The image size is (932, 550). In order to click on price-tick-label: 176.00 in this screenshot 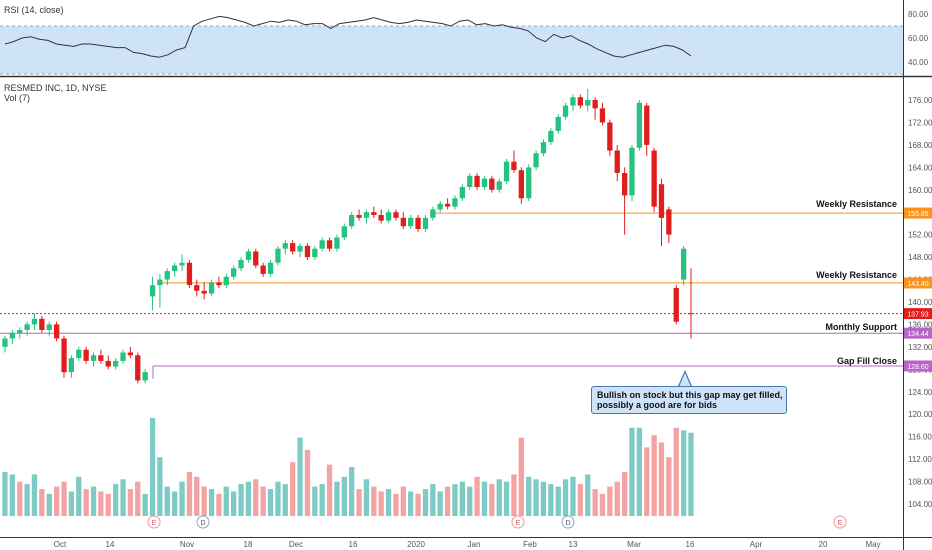, I will do `click(920, 100)`.